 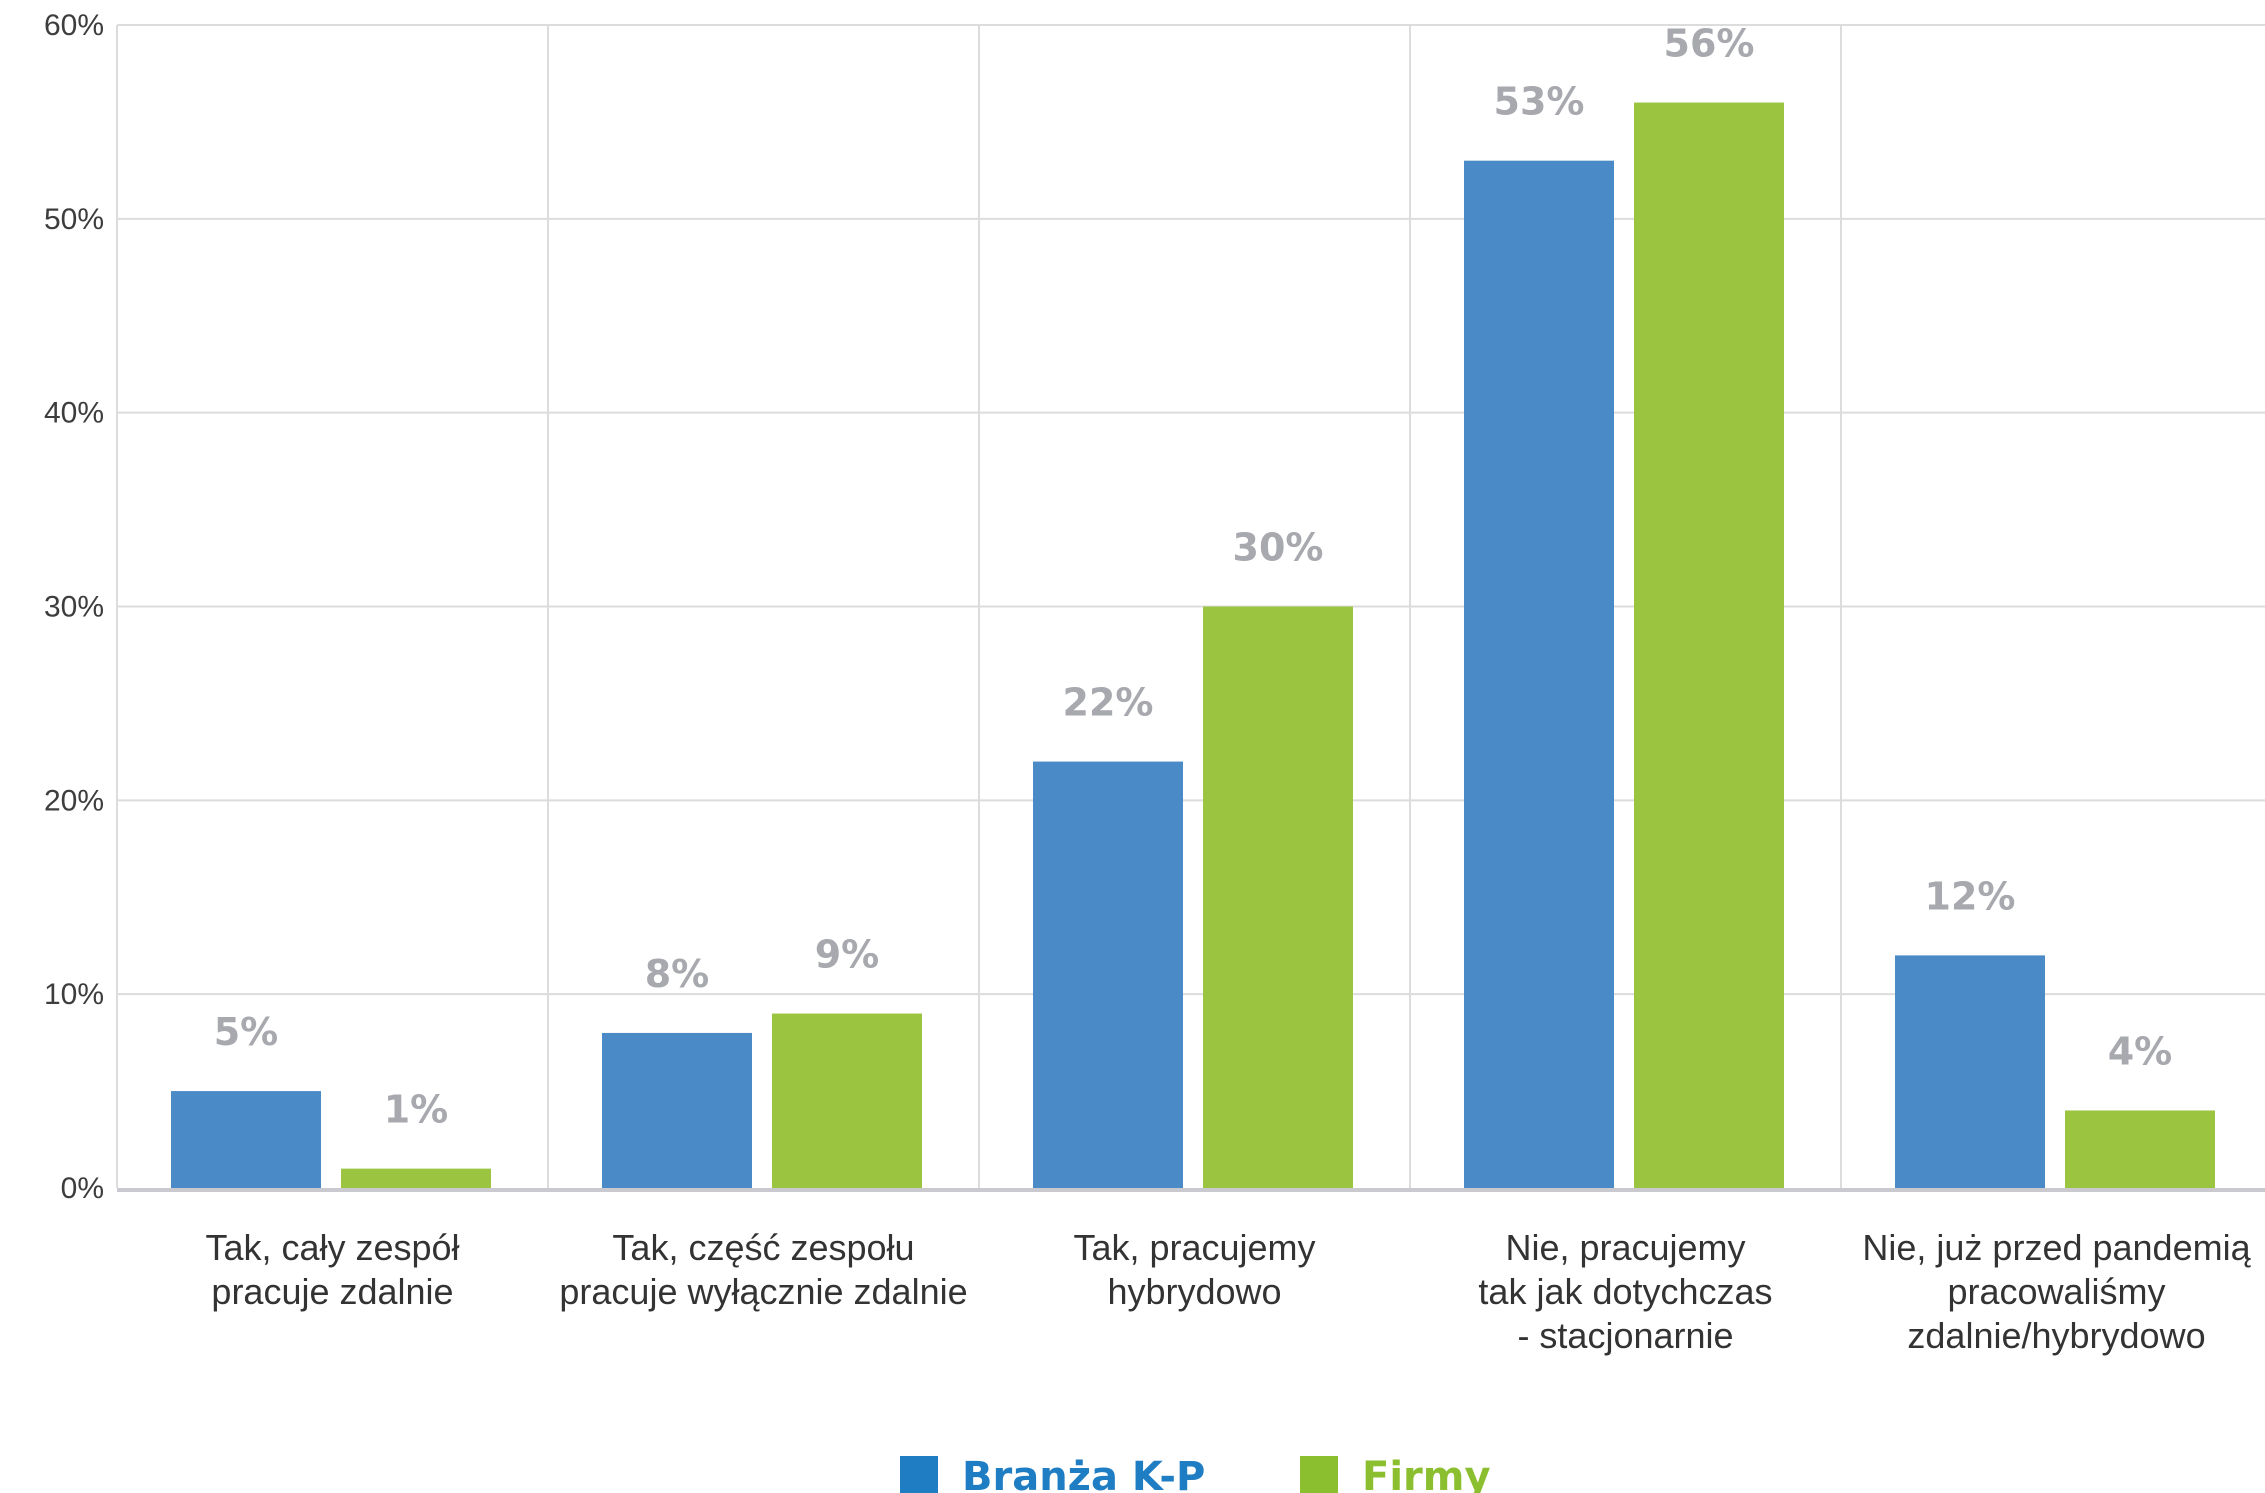 I want to click on y-tick-label: 50%, so click(x=74, y=219).